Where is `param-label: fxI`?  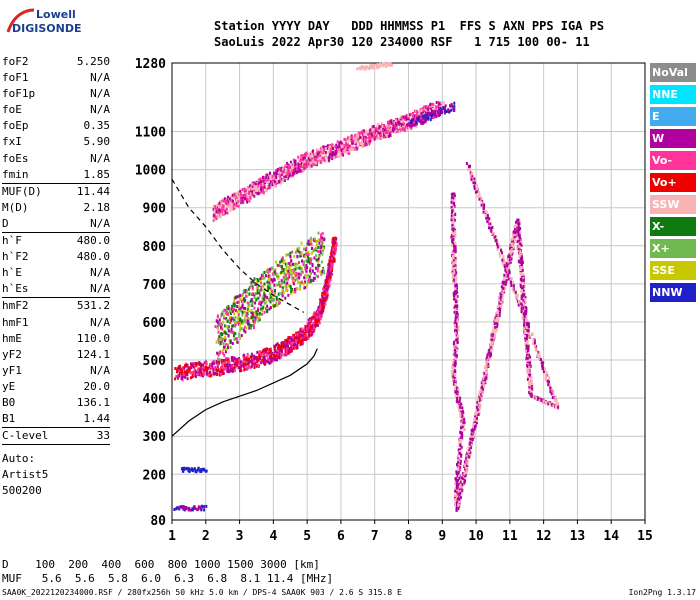
param-label: fxI is located at coordinates (12, 142).